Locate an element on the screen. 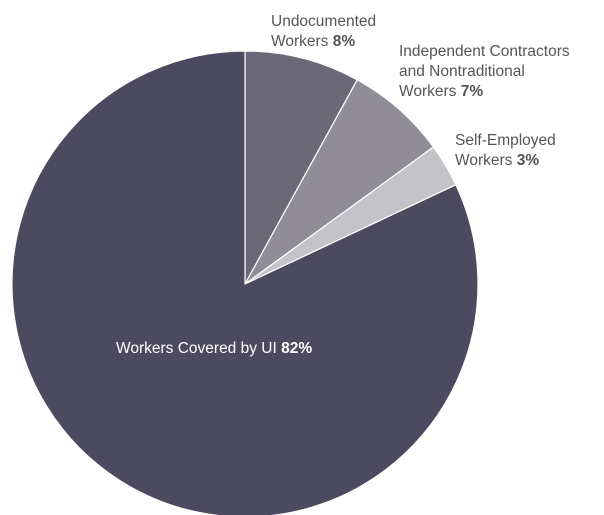 Image resolution: width=604 pixels, height=515 pixels. slice-value-label: 3% is located at coordinates (528, 160).